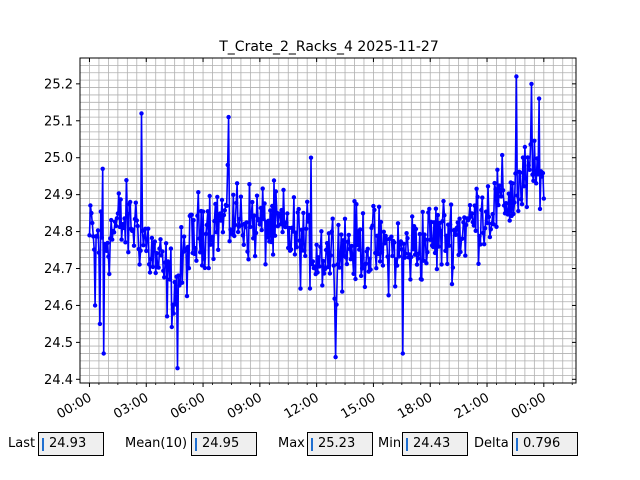 The height and width of the screenshot is (480, 640). What do you see at coordinates (58, 84) in the screenshot?
I see `y-tick-label: 25.2` at bounding box center [58, 84].